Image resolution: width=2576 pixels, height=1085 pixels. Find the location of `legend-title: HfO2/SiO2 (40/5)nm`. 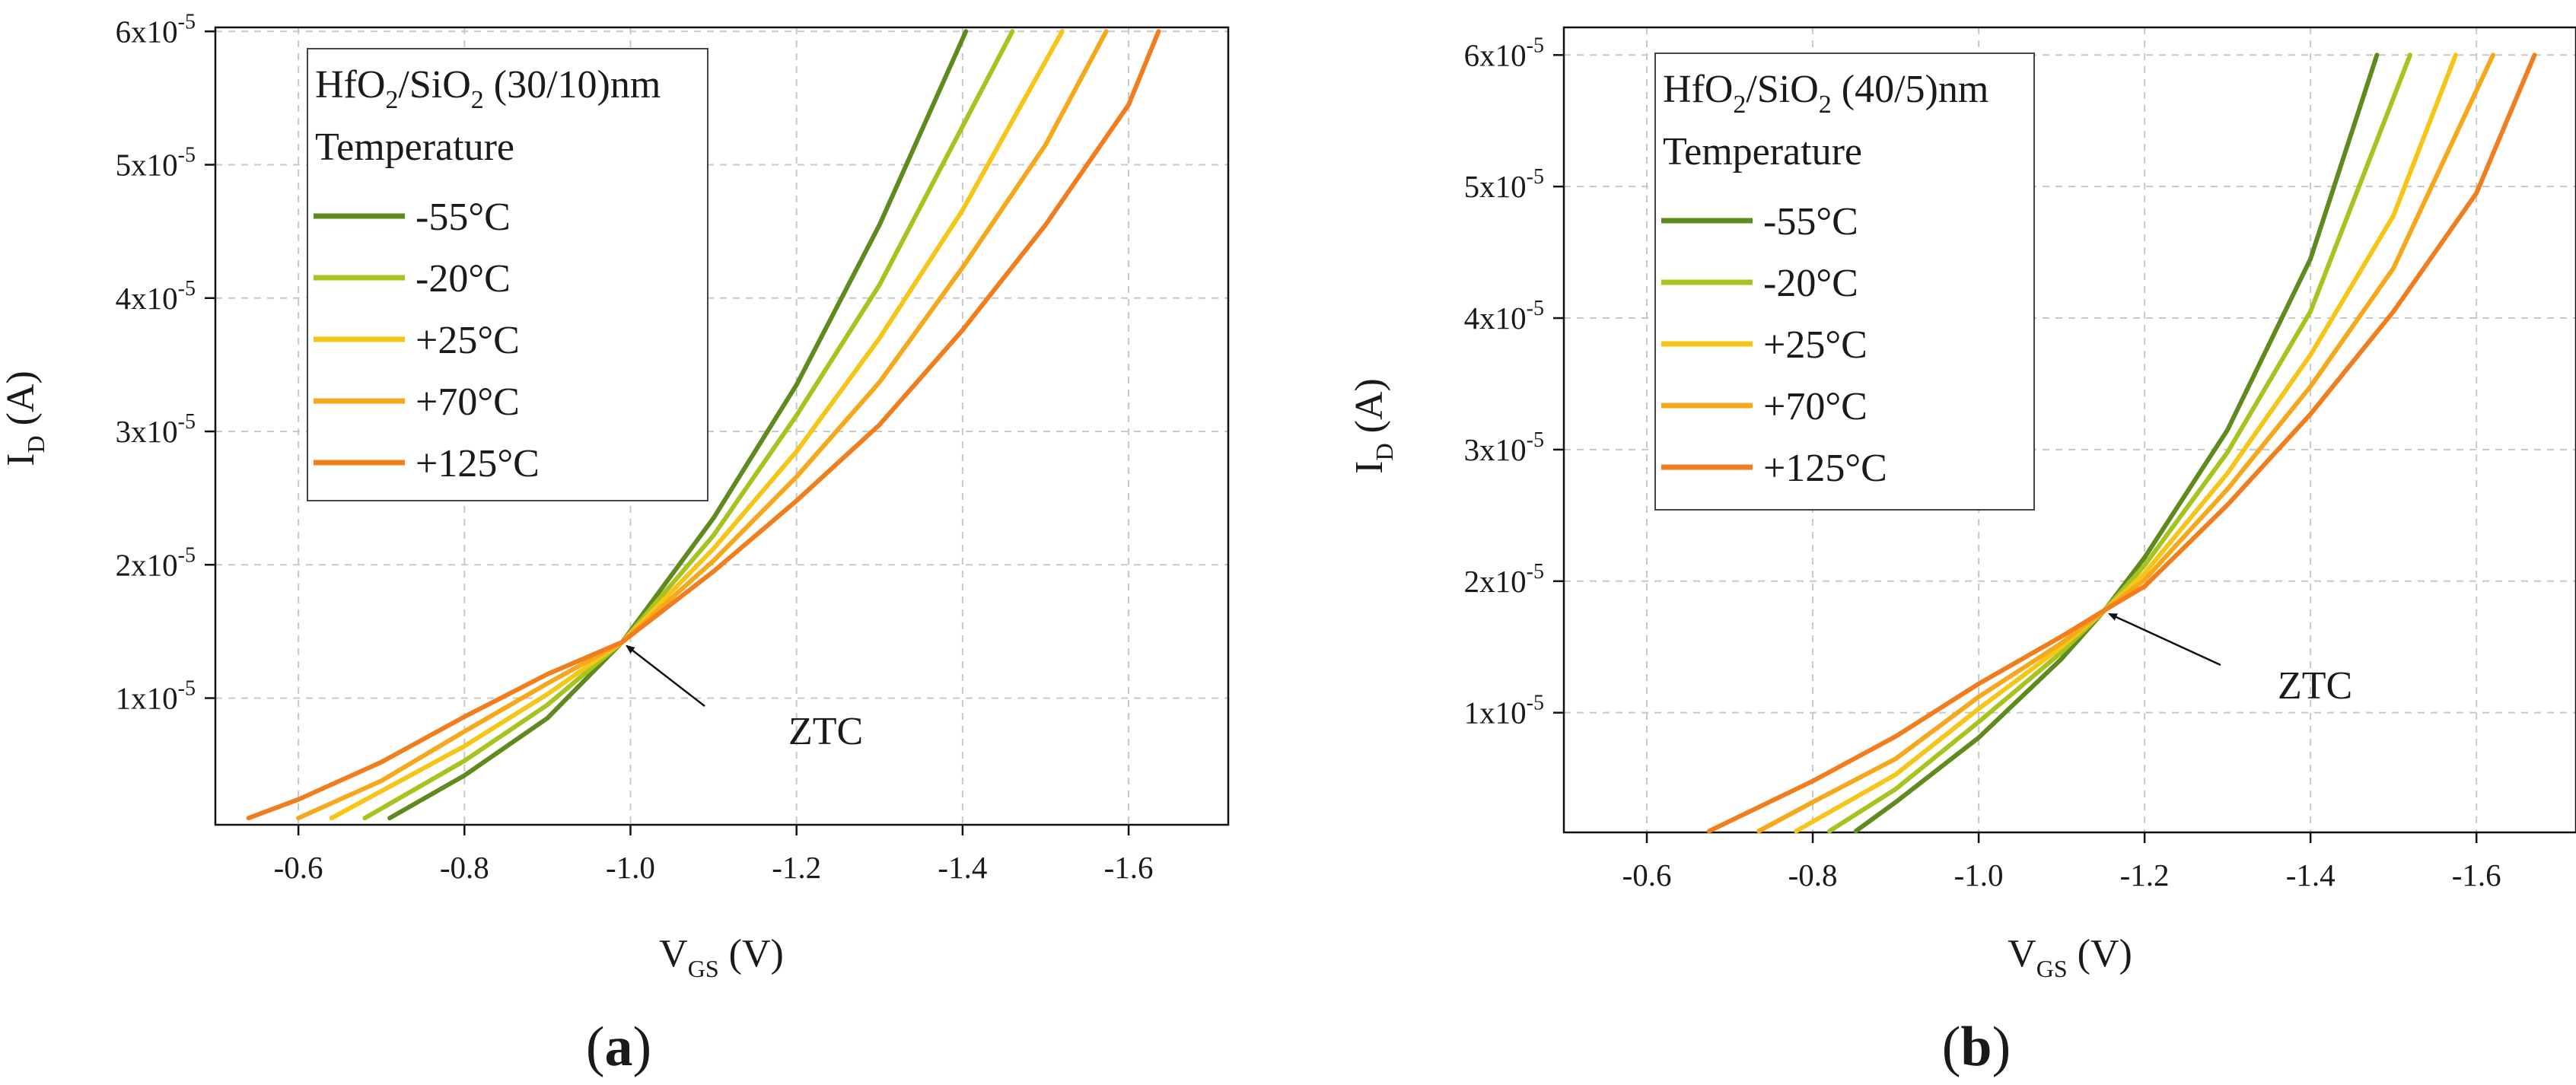

legend-title: HfO2/SiO2 (40/5)nm is located at coordinates (1826, 93).